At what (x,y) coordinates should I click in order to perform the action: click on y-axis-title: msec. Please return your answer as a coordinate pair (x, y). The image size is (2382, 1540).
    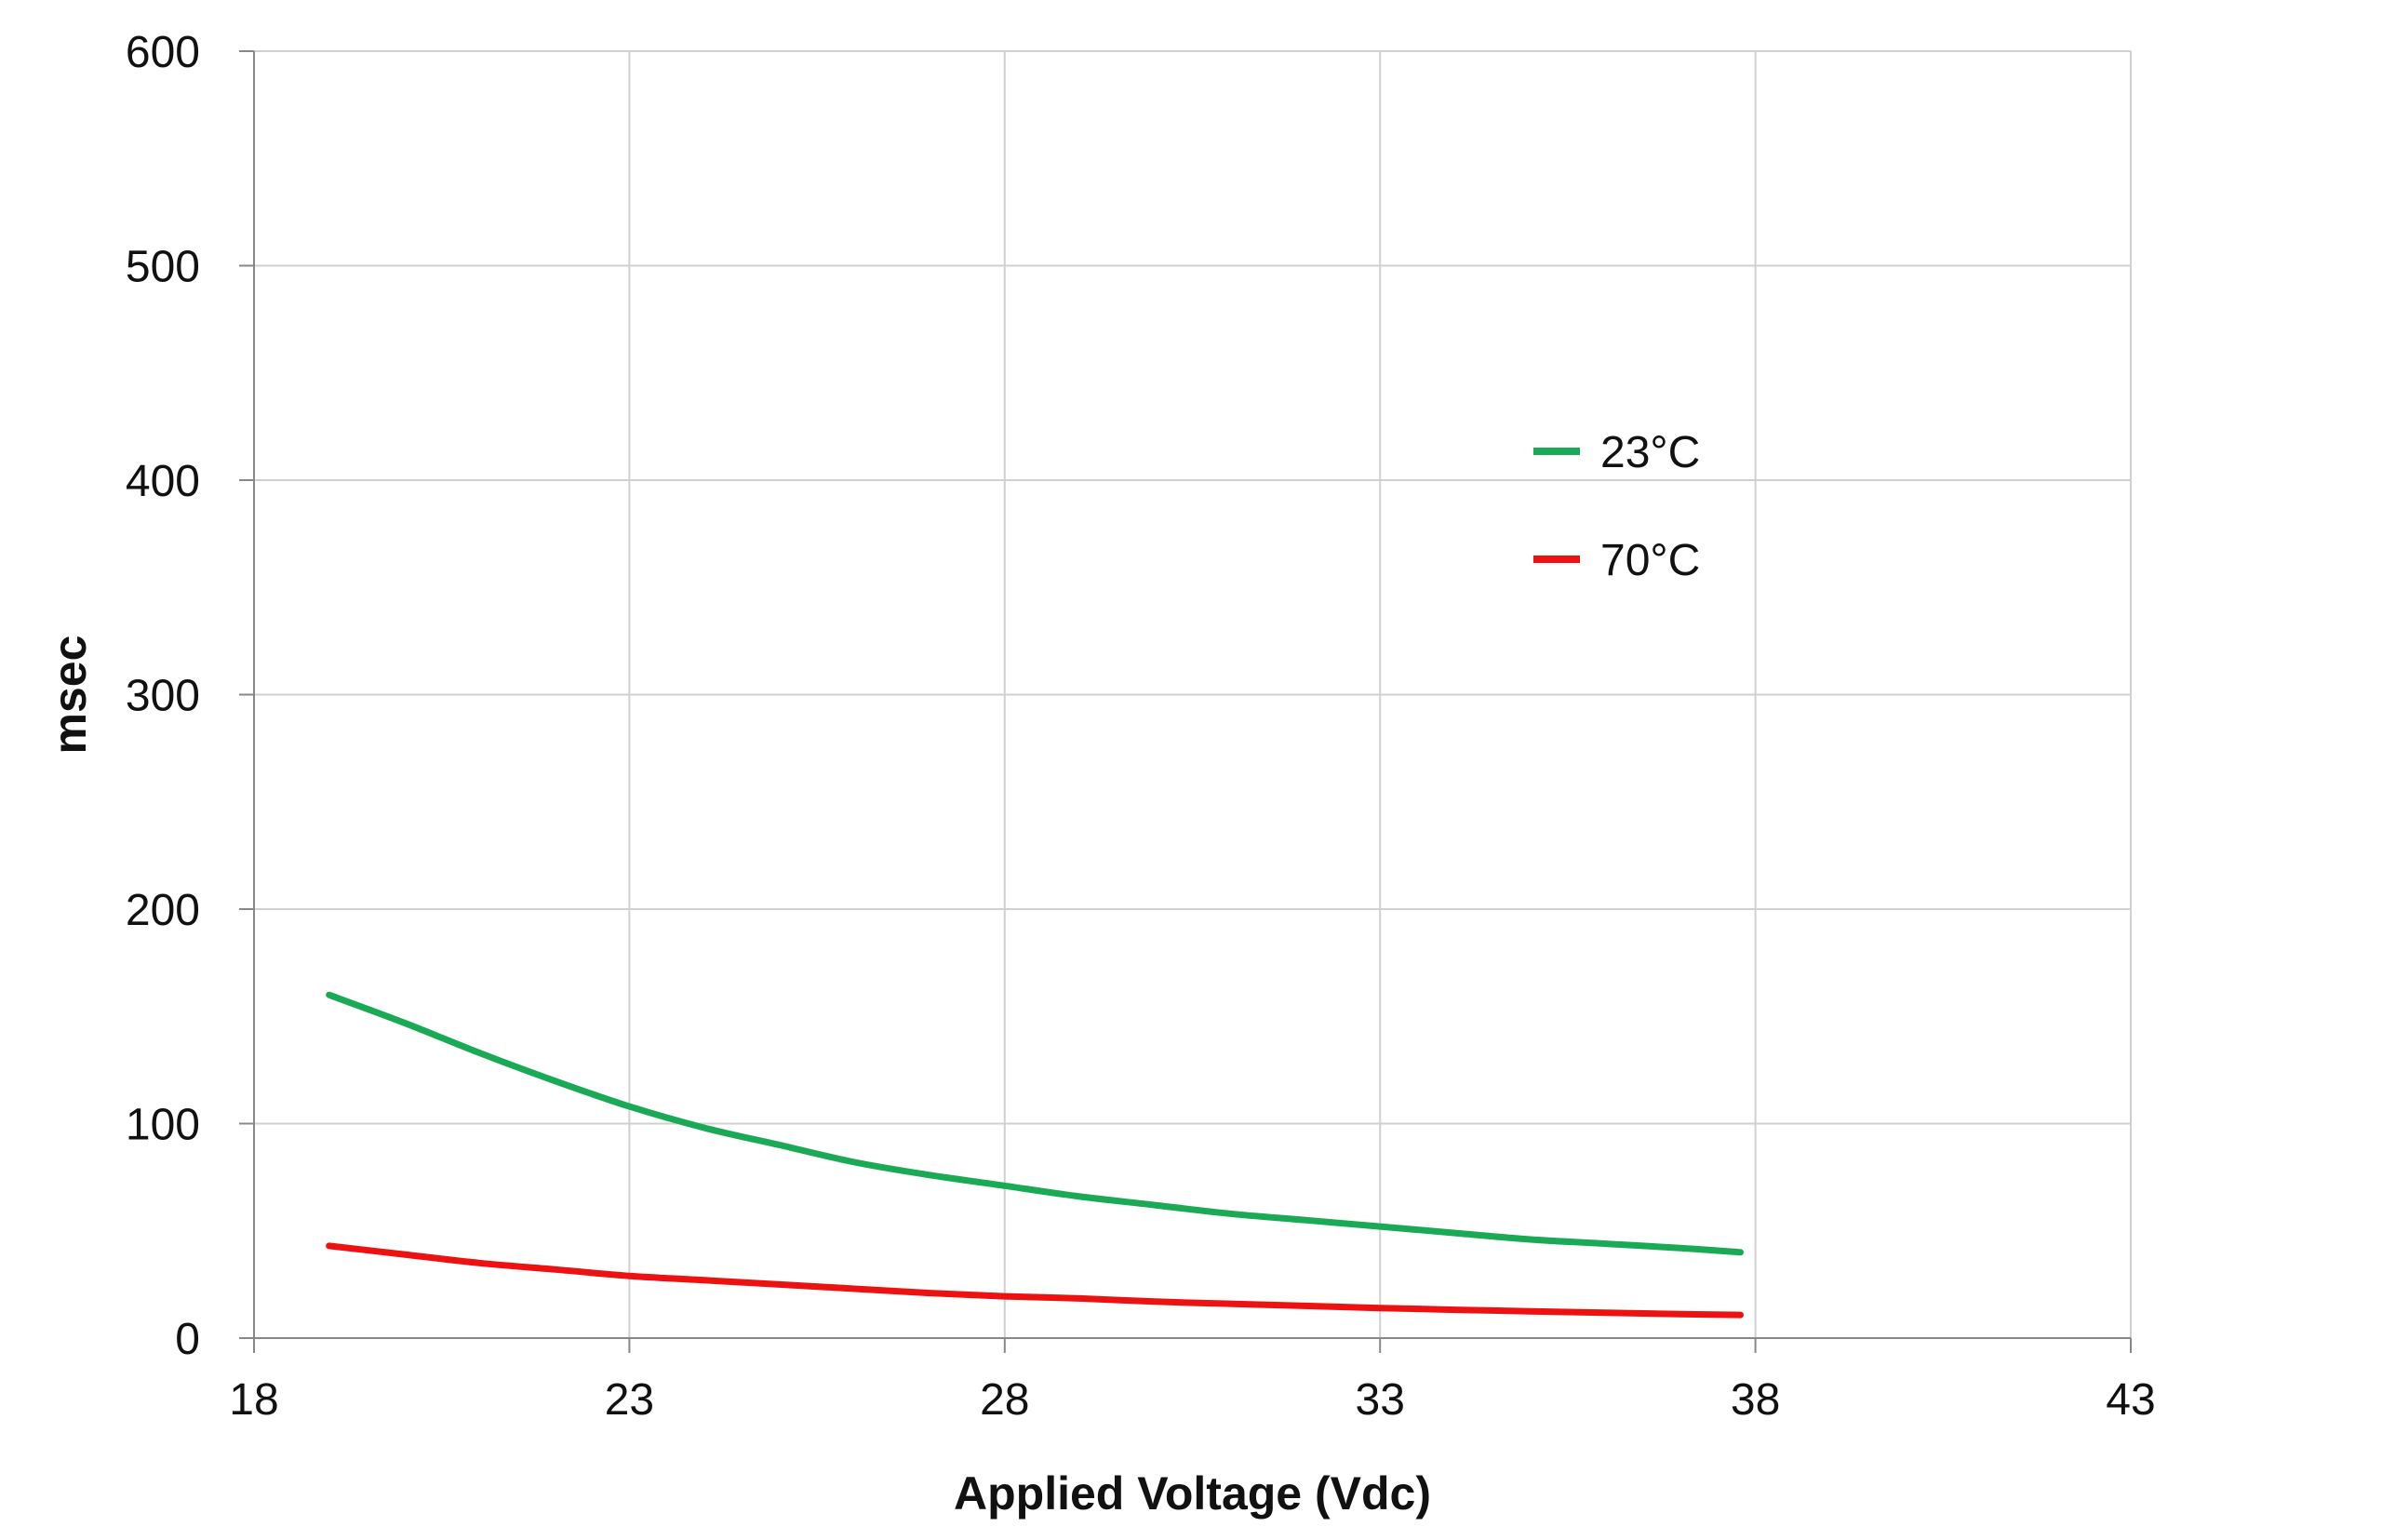
    Looking at the image, I should click on (70, 695).